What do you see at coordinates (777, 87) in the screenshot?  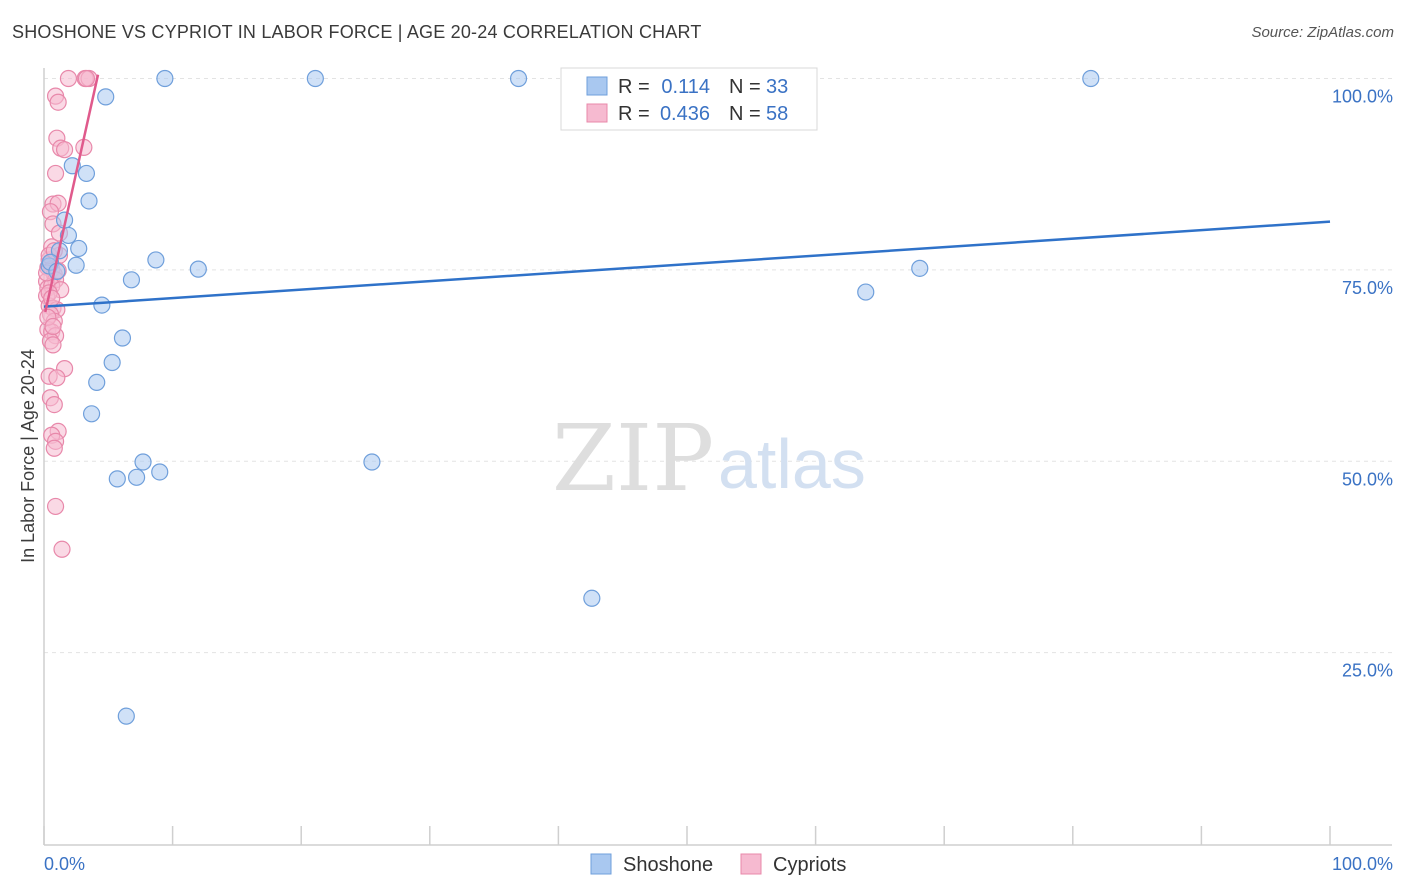 I see `legend-n-value: 33` at bounding box center [777, 87].